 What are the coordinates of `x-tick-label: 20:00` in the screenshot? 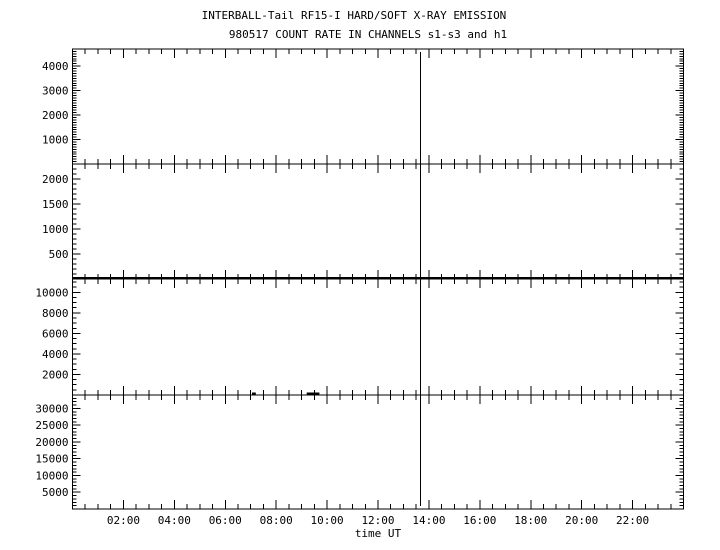 It's located at (581, 520).